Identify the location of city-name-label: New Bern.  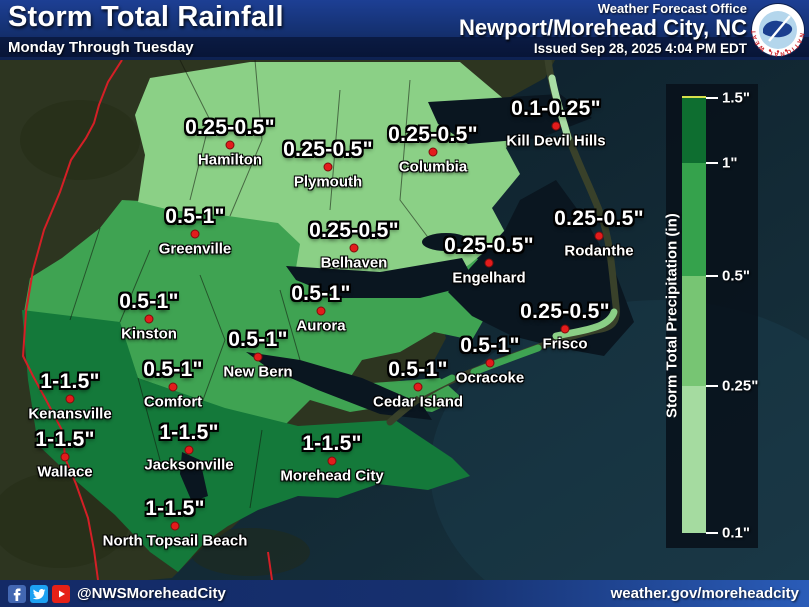
(258, 372).